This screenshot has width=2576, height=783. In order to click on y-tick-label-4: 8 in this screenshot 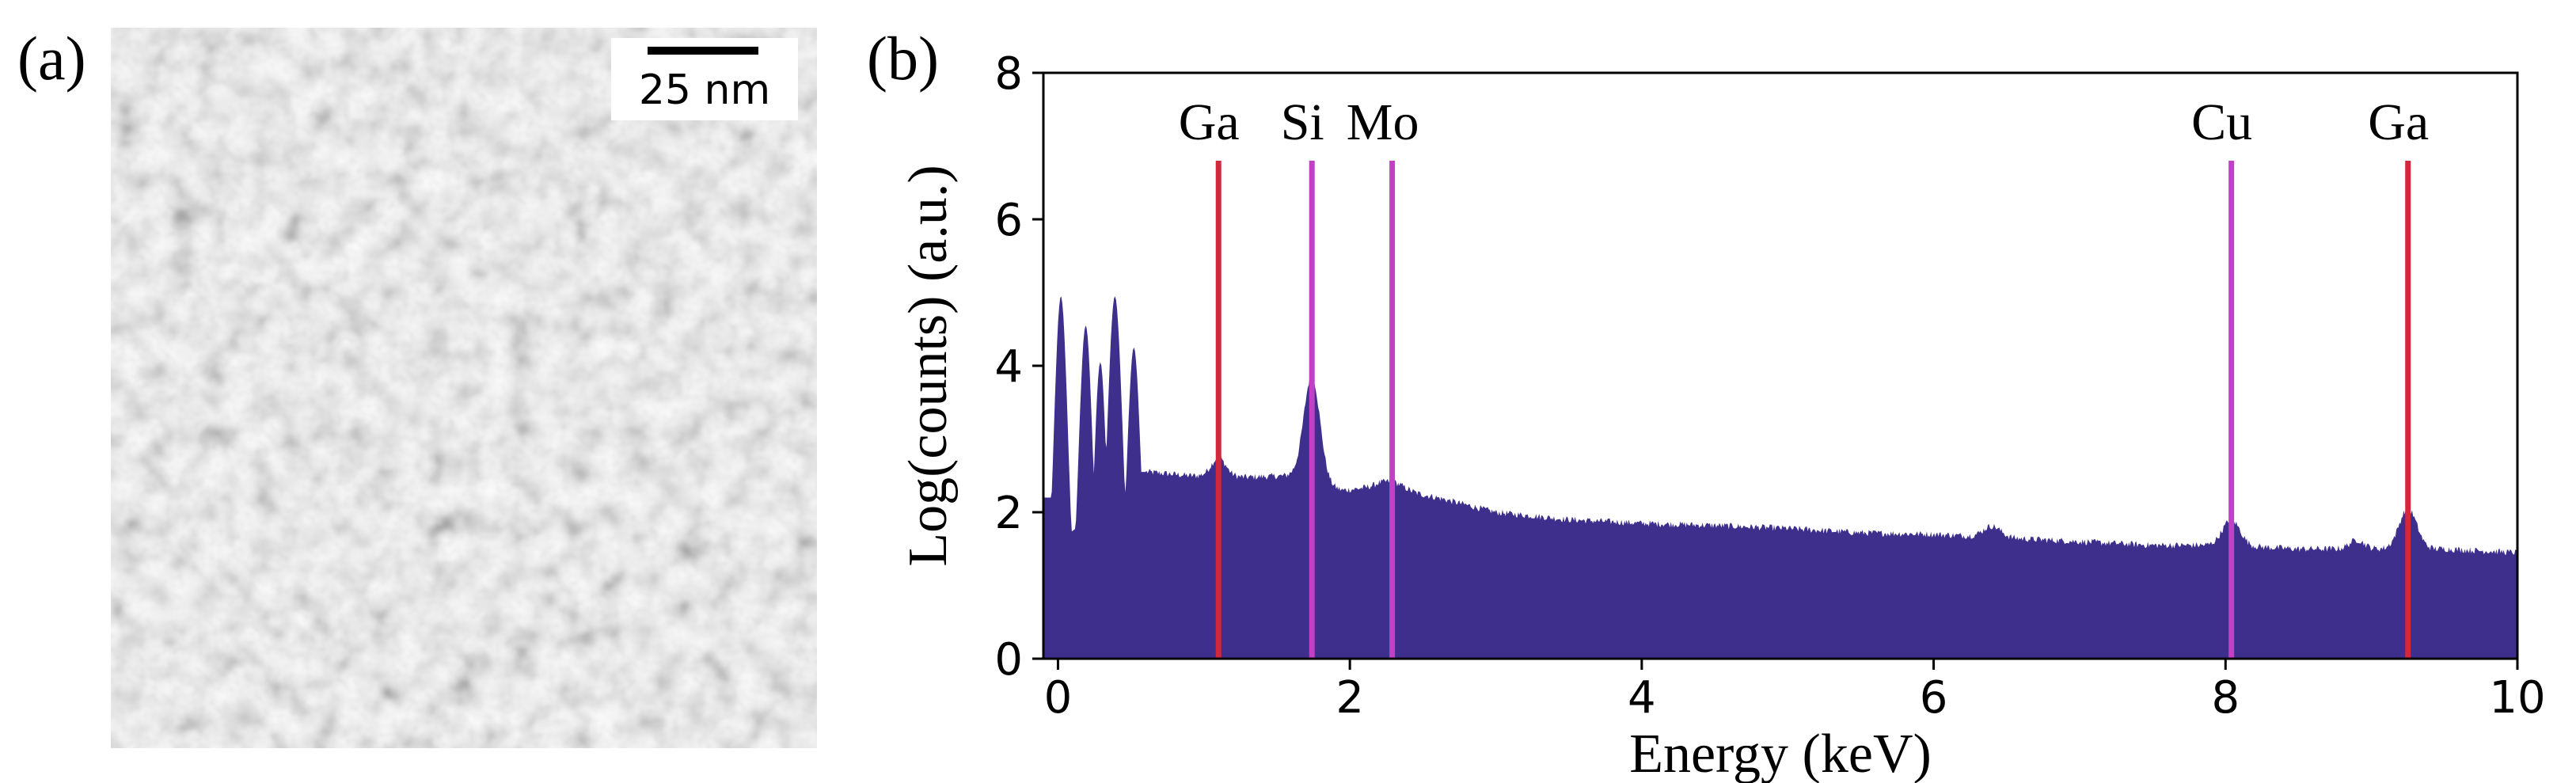, I will do `click(1008, 74)`.